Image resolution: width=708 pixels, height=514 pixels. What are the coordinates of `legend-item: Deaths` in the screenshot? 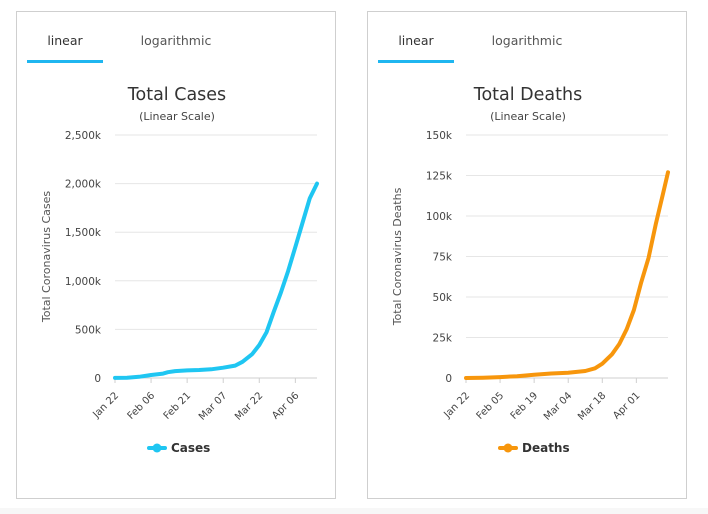 It's located at (546, 448).